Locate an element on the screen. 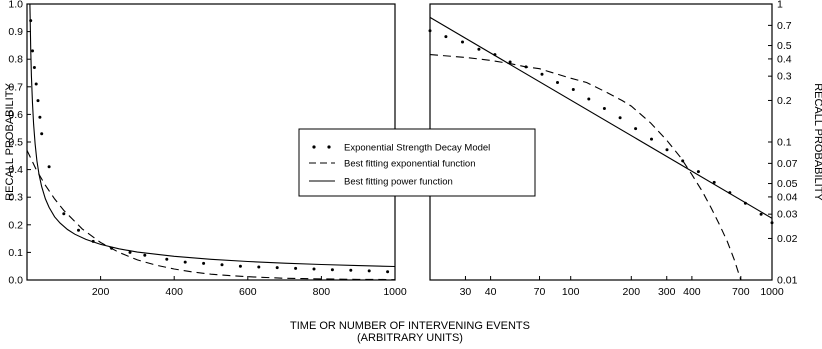  right-x-tick-label: 300 is located at coordinates (667, 292).